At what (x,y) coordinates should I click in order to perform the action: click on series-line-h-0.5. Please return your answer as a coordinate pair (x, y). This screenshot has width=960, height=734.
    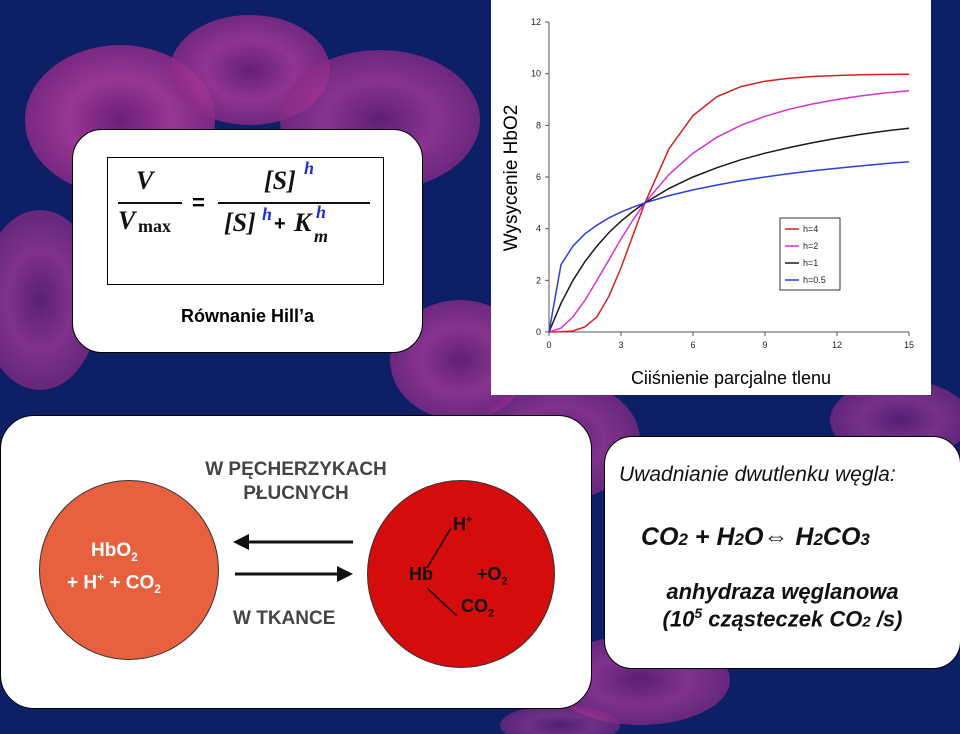
    Looking at the image, I should click on (729, 247).